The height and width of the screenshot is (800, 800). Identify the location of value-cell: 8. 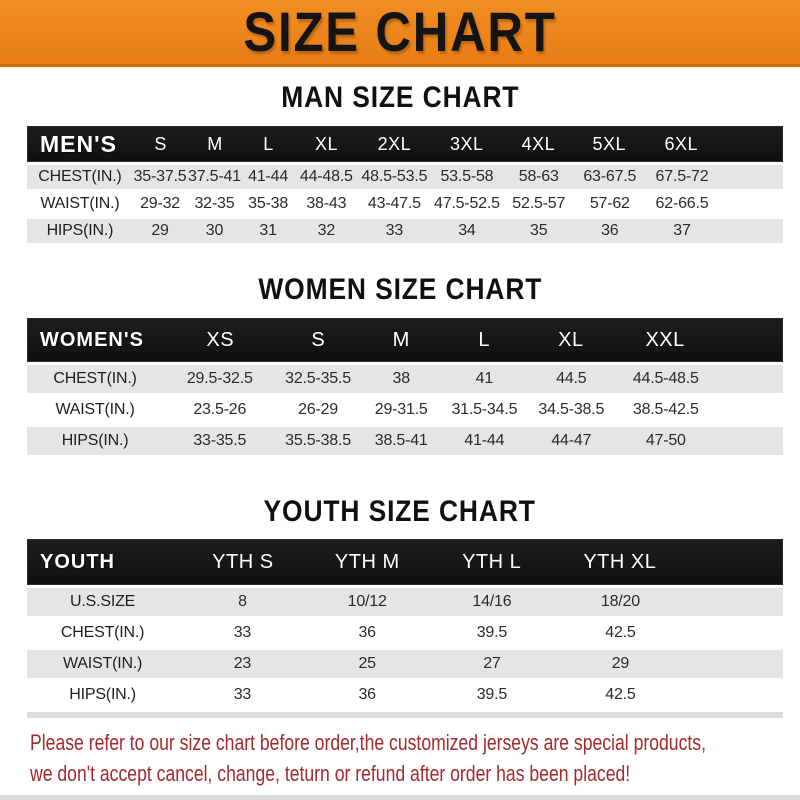
(242, 601).